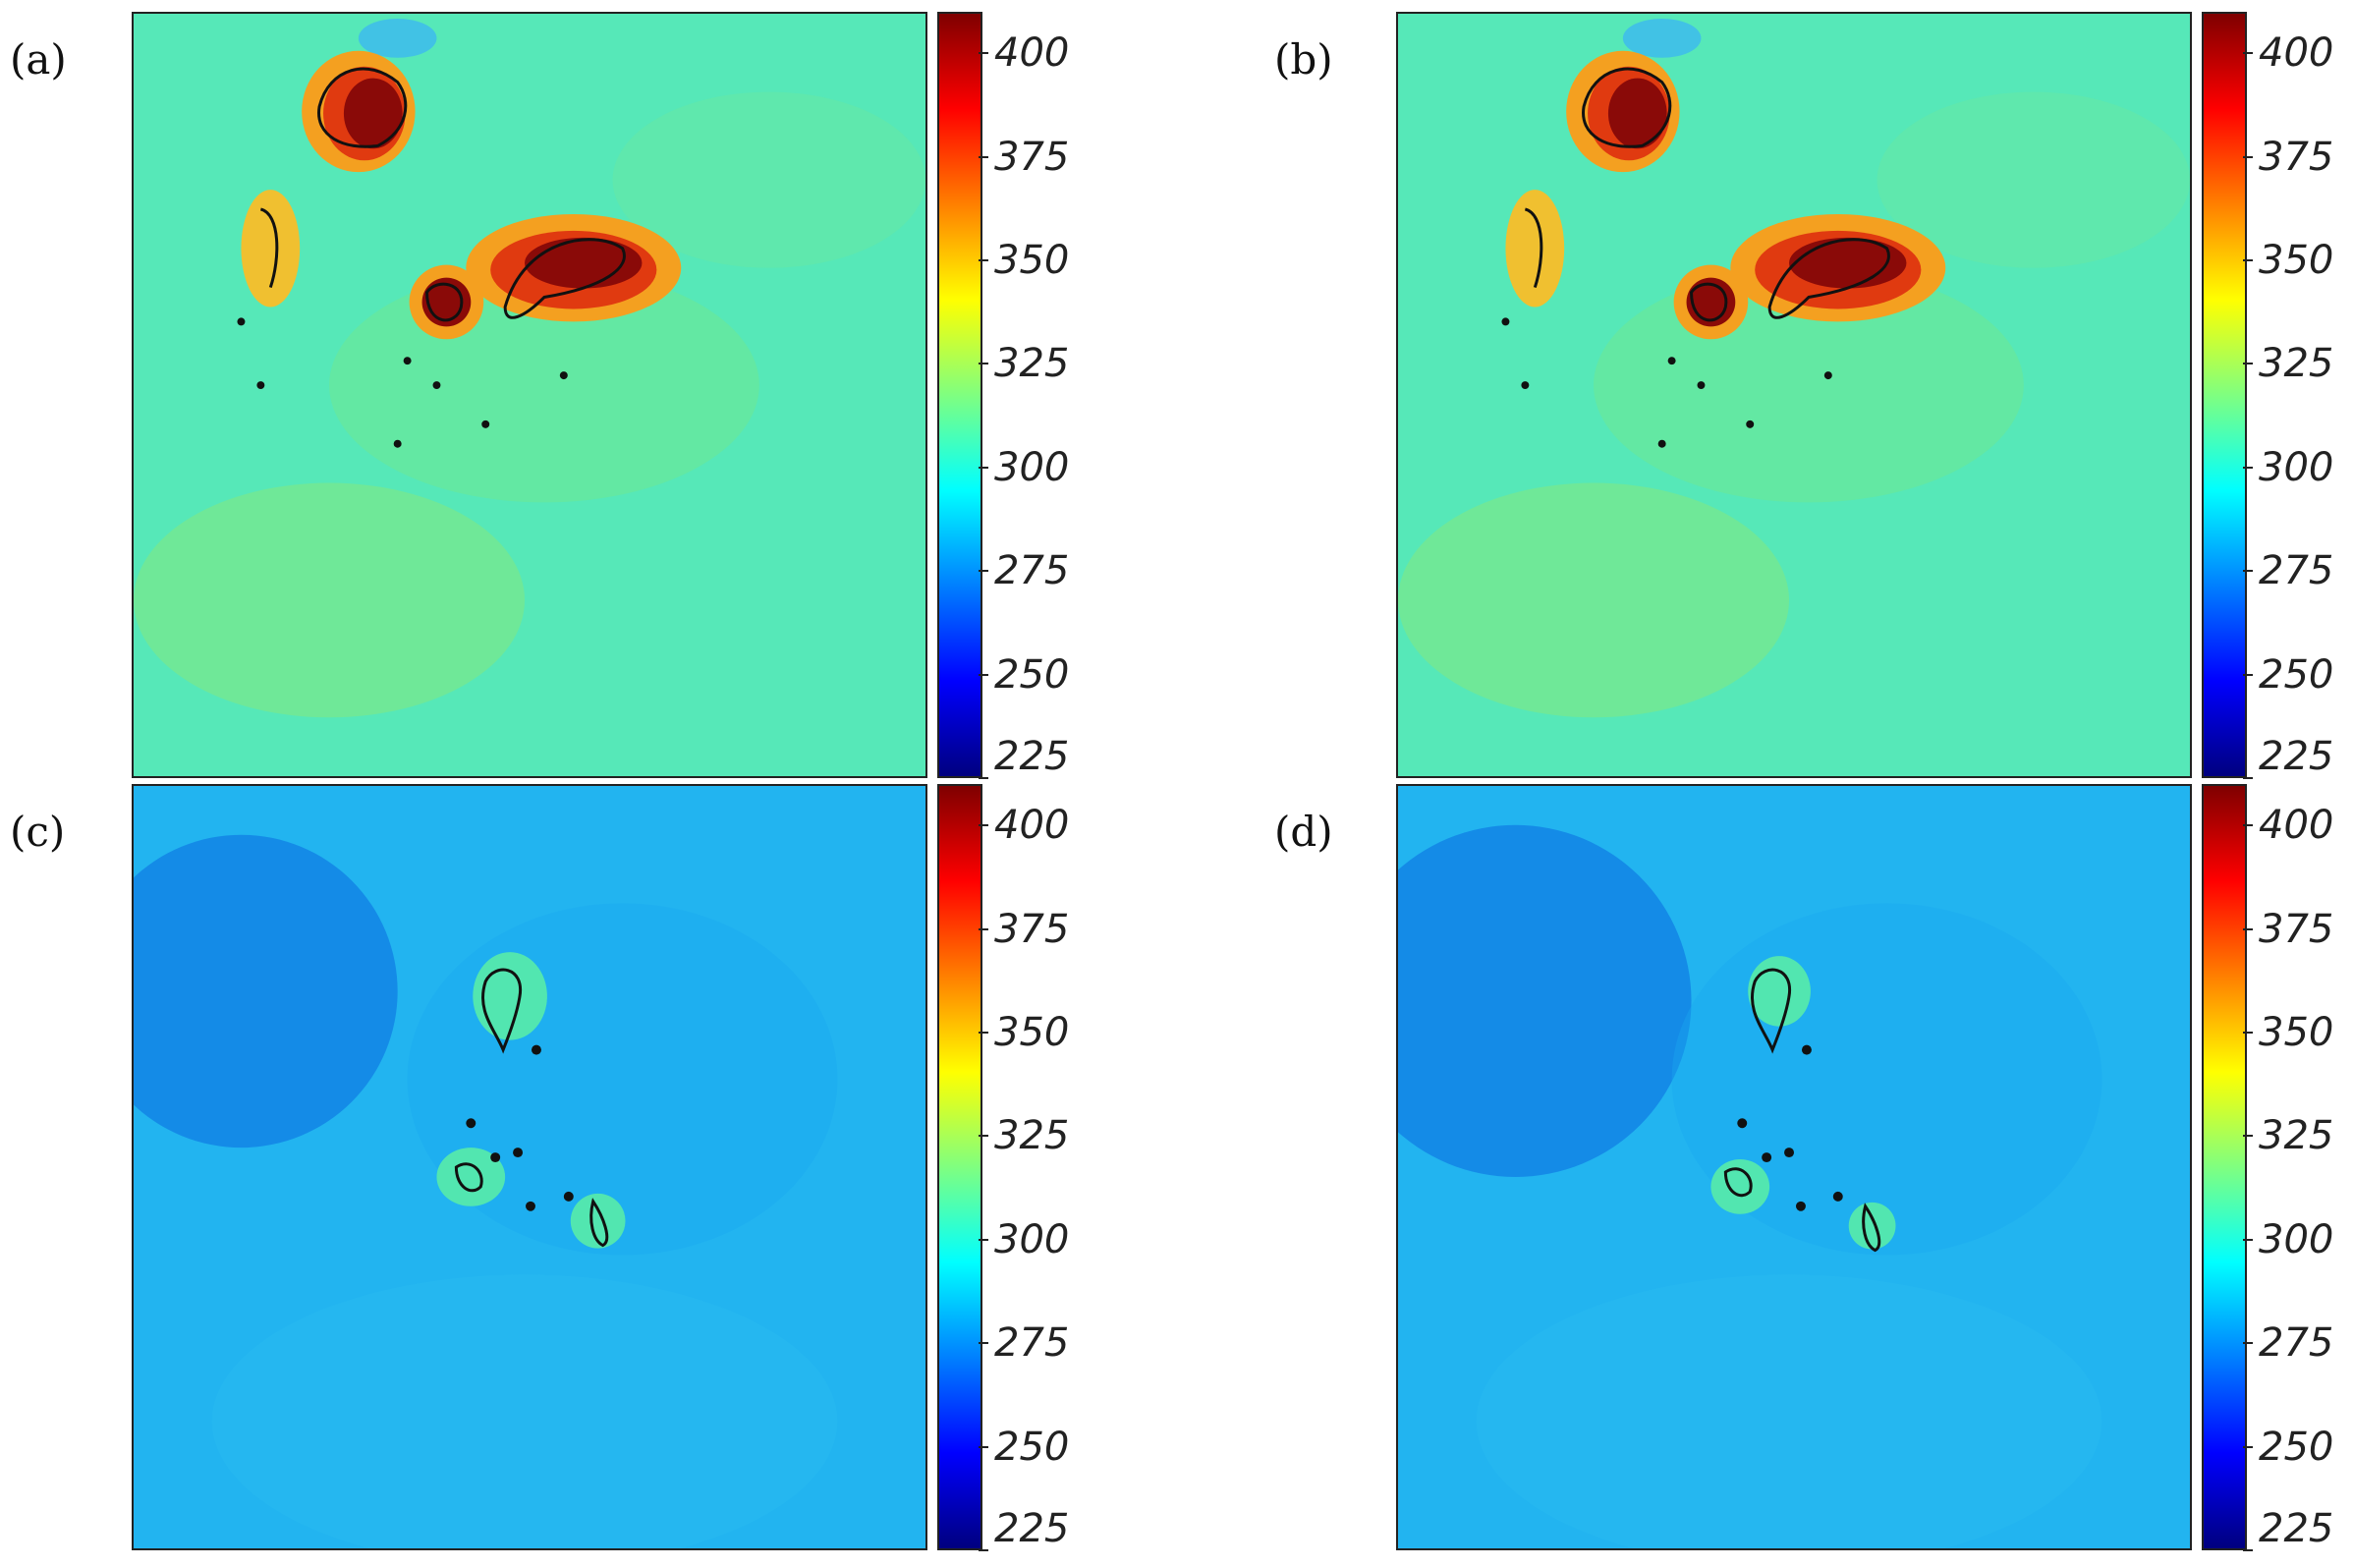 This screenshot has width=2353, height=1568. What do you see at coordinates (1303, 59) in the screenshot?
I see `panel-label: (b)` at bounding box center [1303, 59].